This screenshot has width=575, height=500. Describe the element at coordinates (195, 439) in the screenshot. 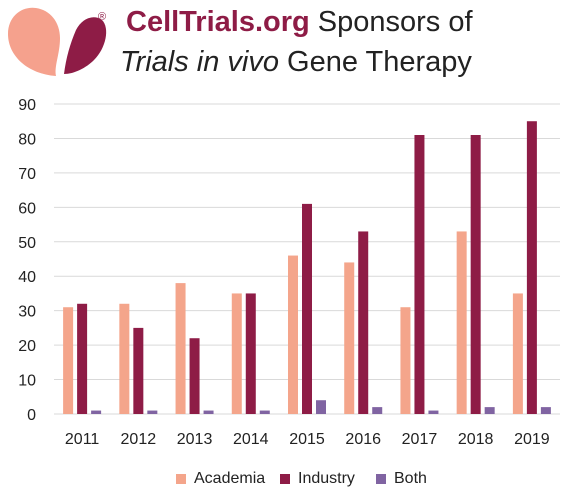

I see `x-tick-label: 2013` at that location.